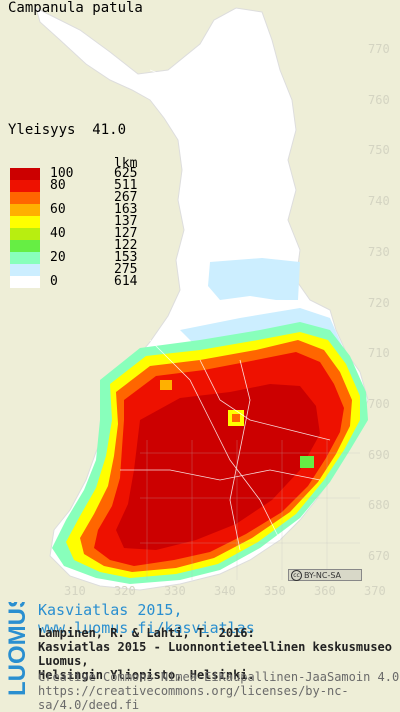  Describe the element at coordinates (75, 8) in the screenshot. I see `species-title: Campanula patula` at that location.